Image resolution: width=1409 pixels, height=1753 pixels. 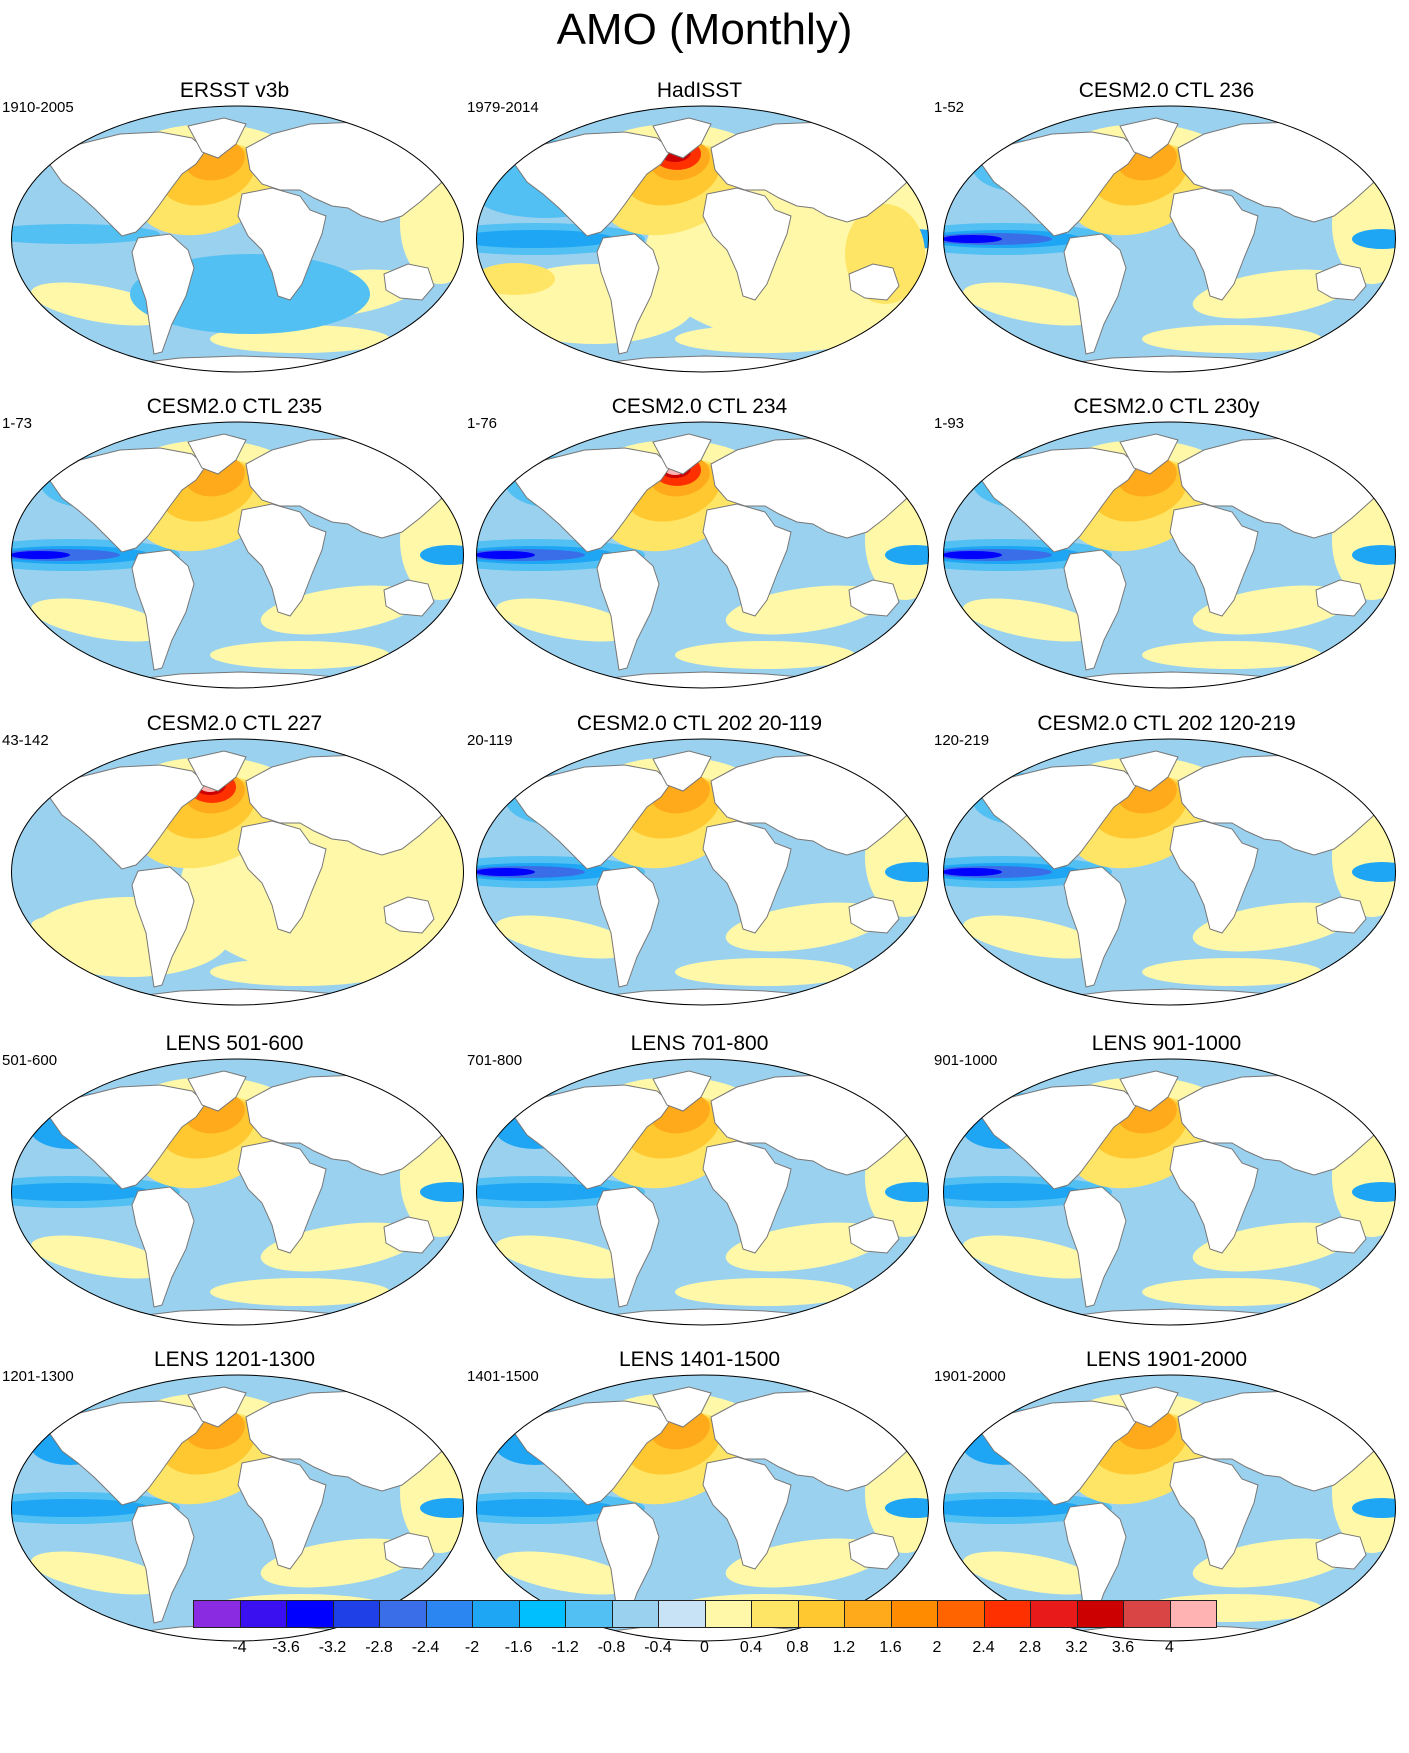 What do you see at coordinates (234, 406) in the screenshot?
I see `panel-title: CESM2.0 CTL 235` at bounding box center [234, 406].